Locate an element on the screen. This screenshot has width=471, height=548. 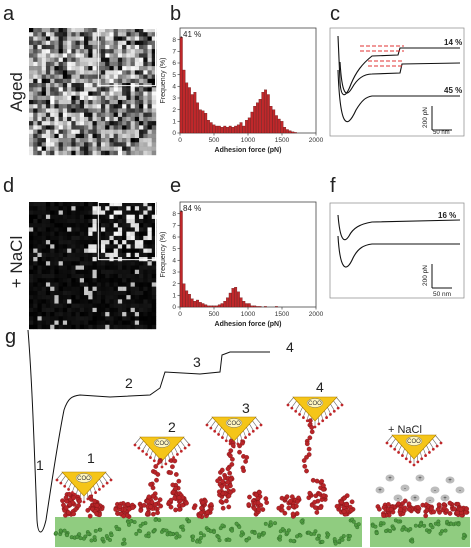
y-tick-label: 6 is located at coordinates (174, 237).